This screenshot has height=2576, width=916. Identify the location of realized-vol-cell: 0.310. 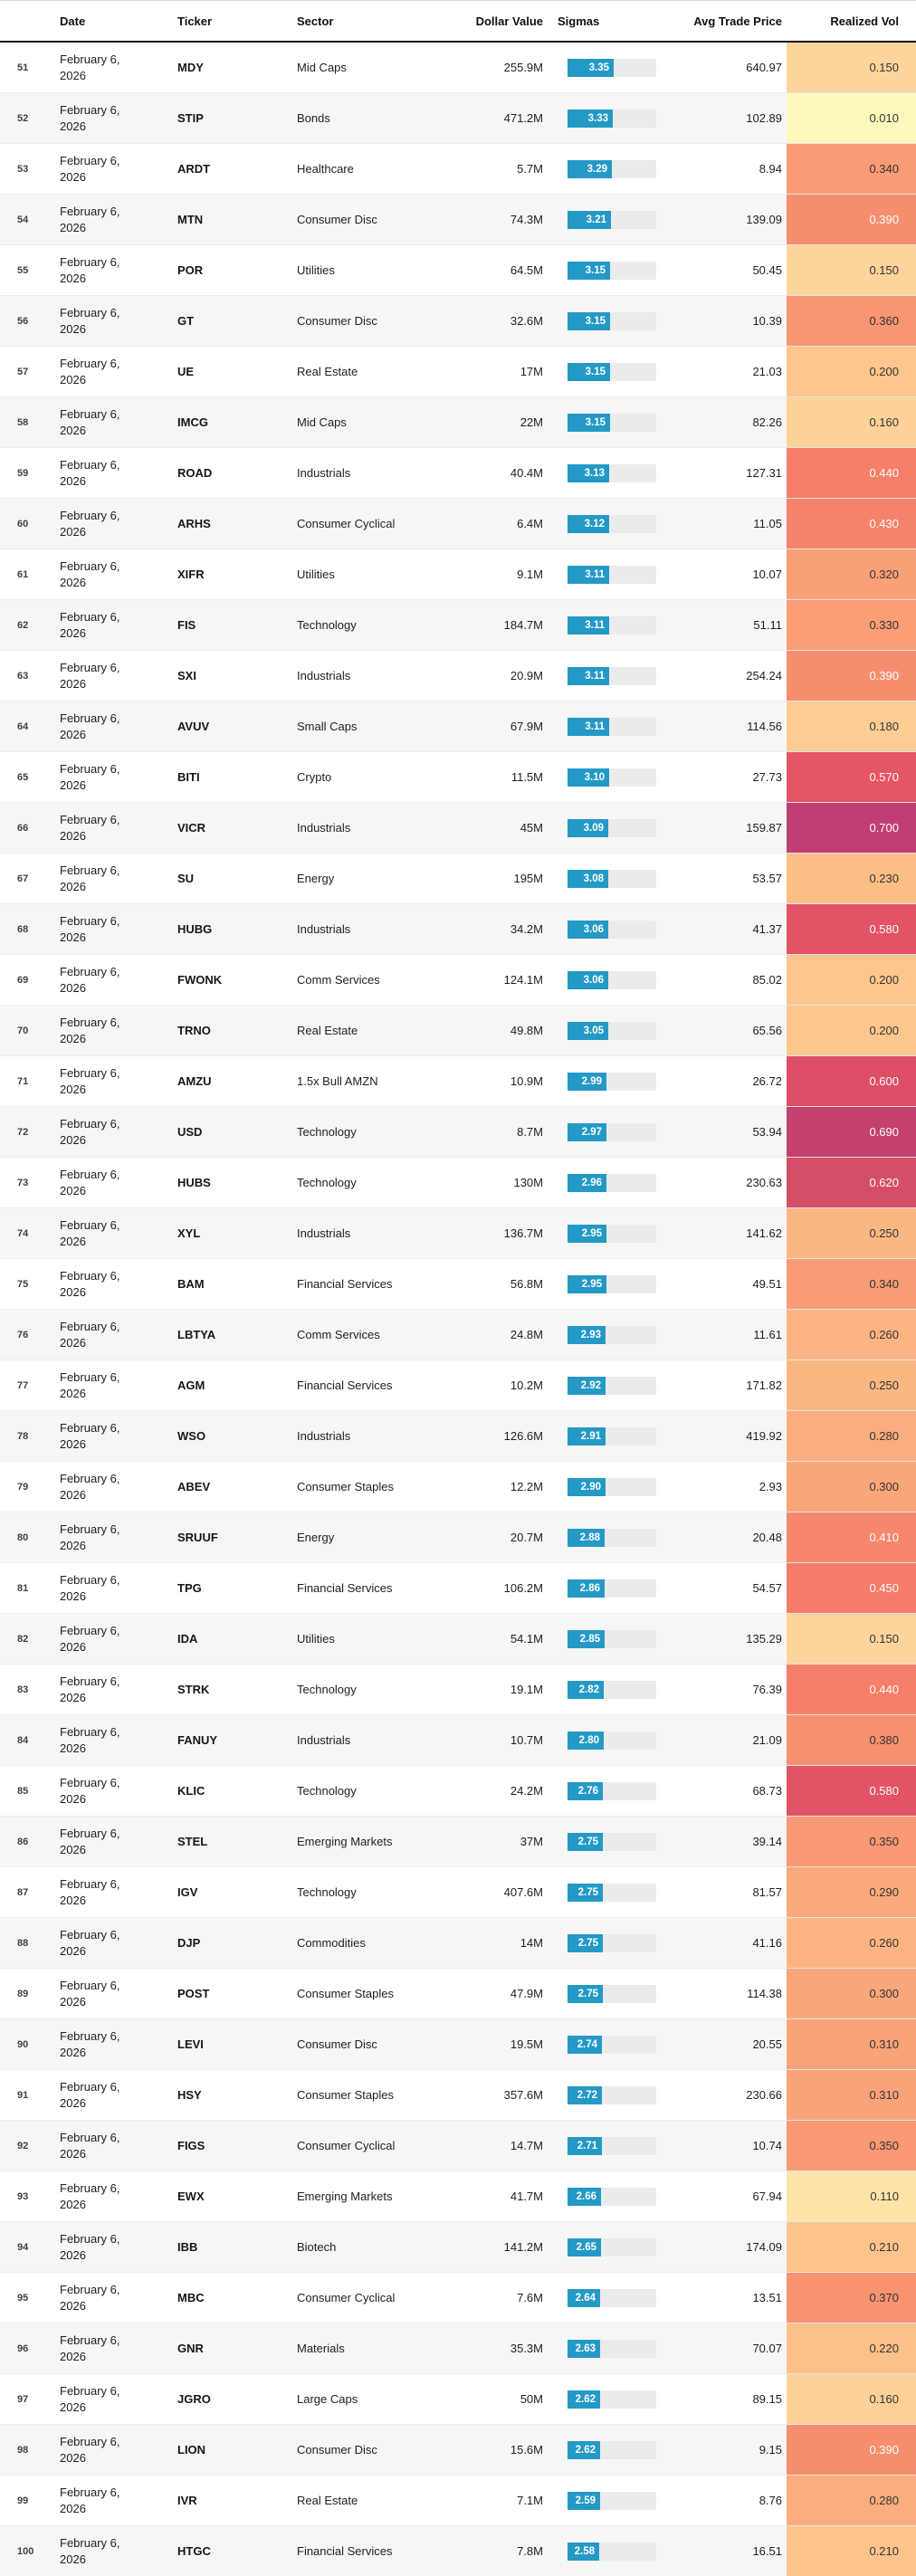
(851, 2044).